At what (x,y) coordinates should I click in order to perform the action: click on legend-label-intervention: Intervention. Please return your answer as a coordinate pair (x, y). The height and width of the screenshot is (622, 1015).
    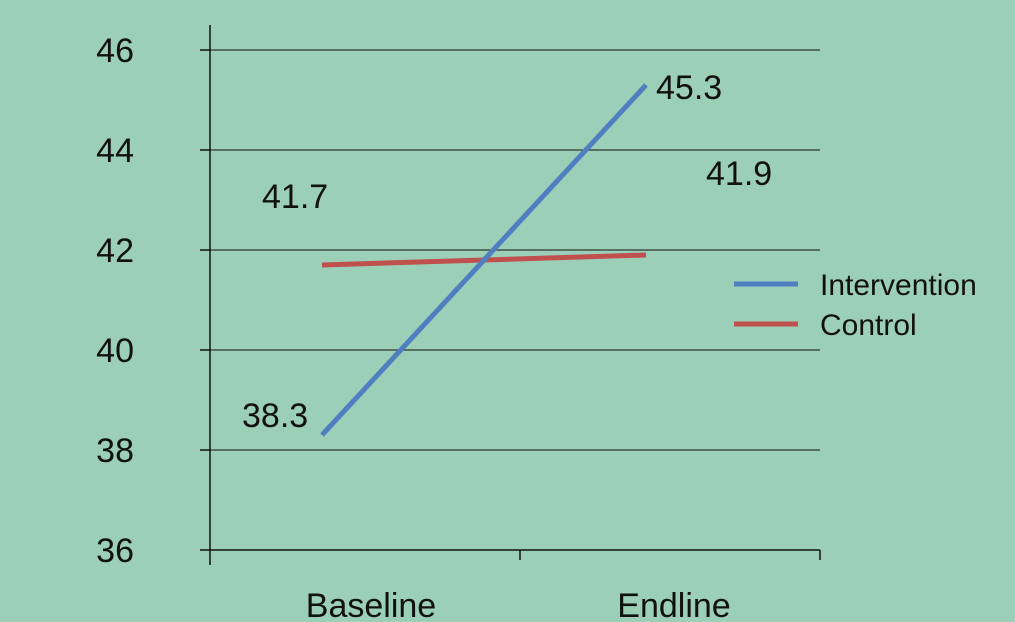
    Looking at the image, I should click on (898, 285).